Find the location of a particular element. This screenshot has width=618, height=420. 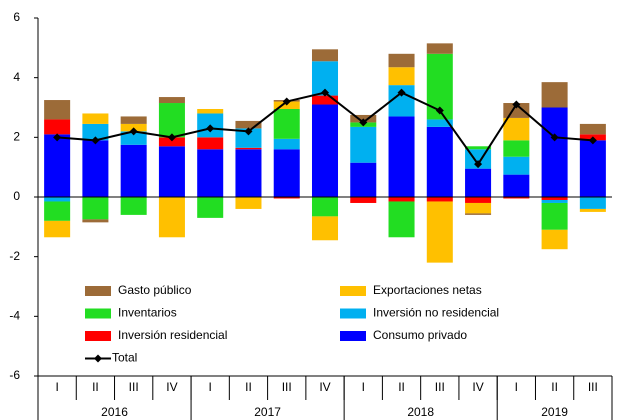

legend-label: Inversión residencial is located at coordinates (172, 335).